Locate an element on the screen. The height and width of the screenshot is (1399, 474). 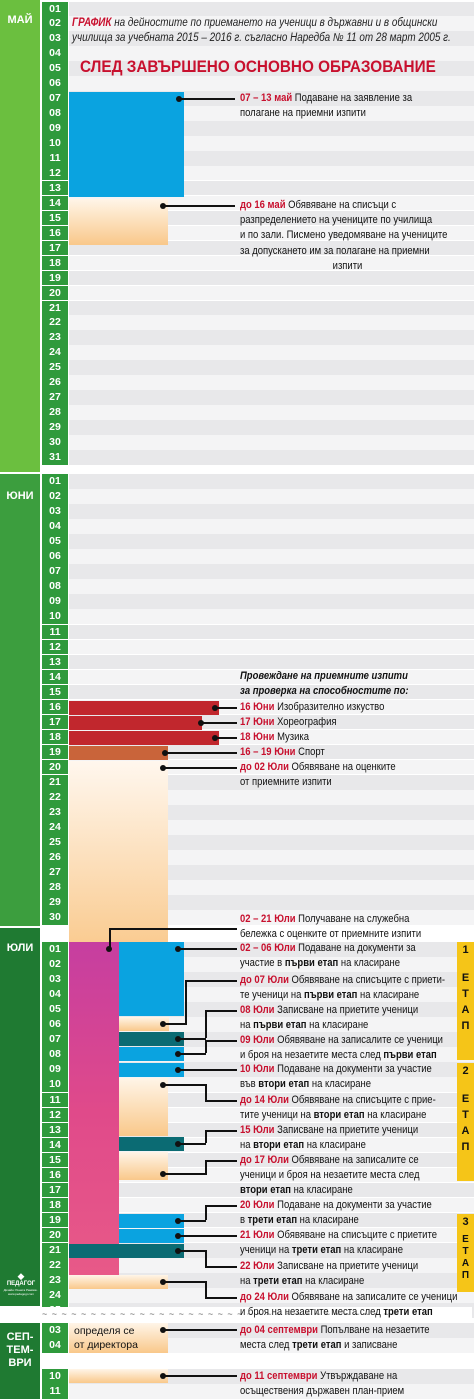
day-cell-june-08: 08 is located at coordinates (55, 586).